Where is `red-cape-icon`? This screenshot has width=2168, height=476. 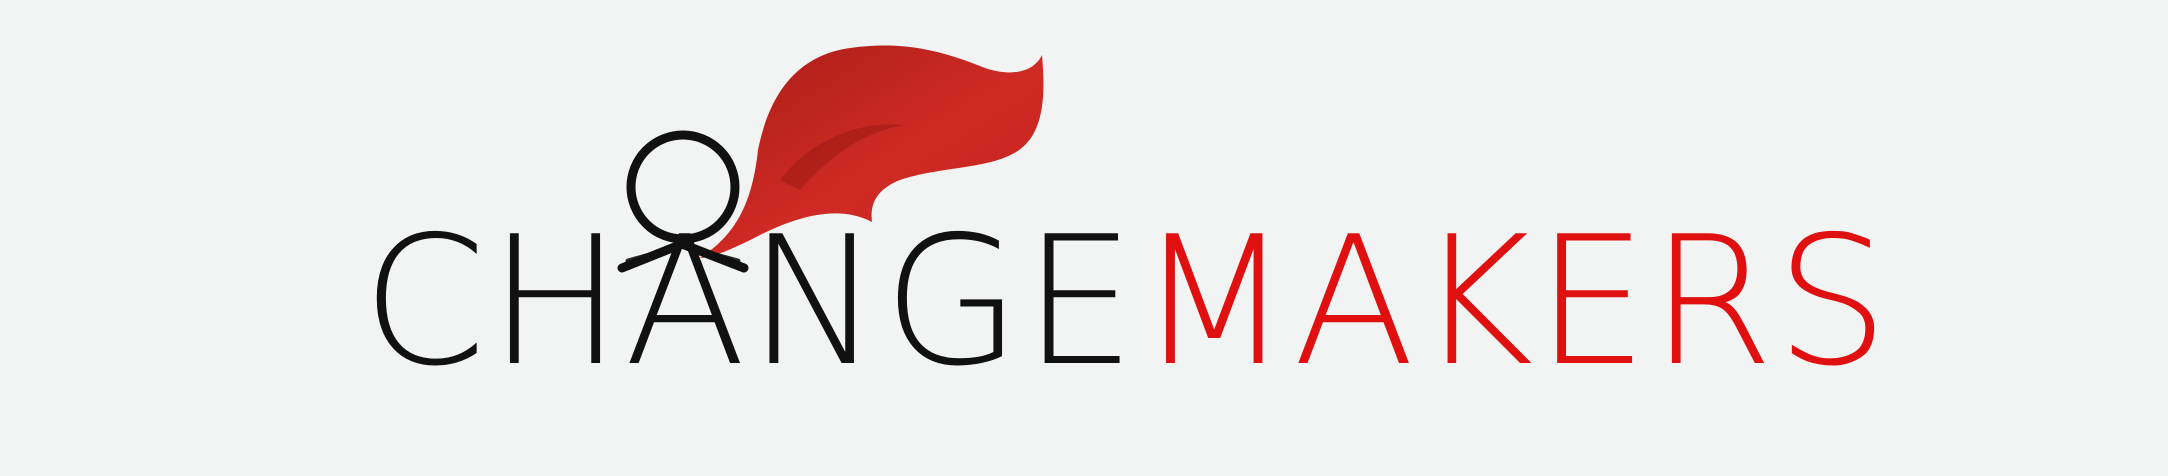
red-cape-icon is located at coordinates (872, 152).